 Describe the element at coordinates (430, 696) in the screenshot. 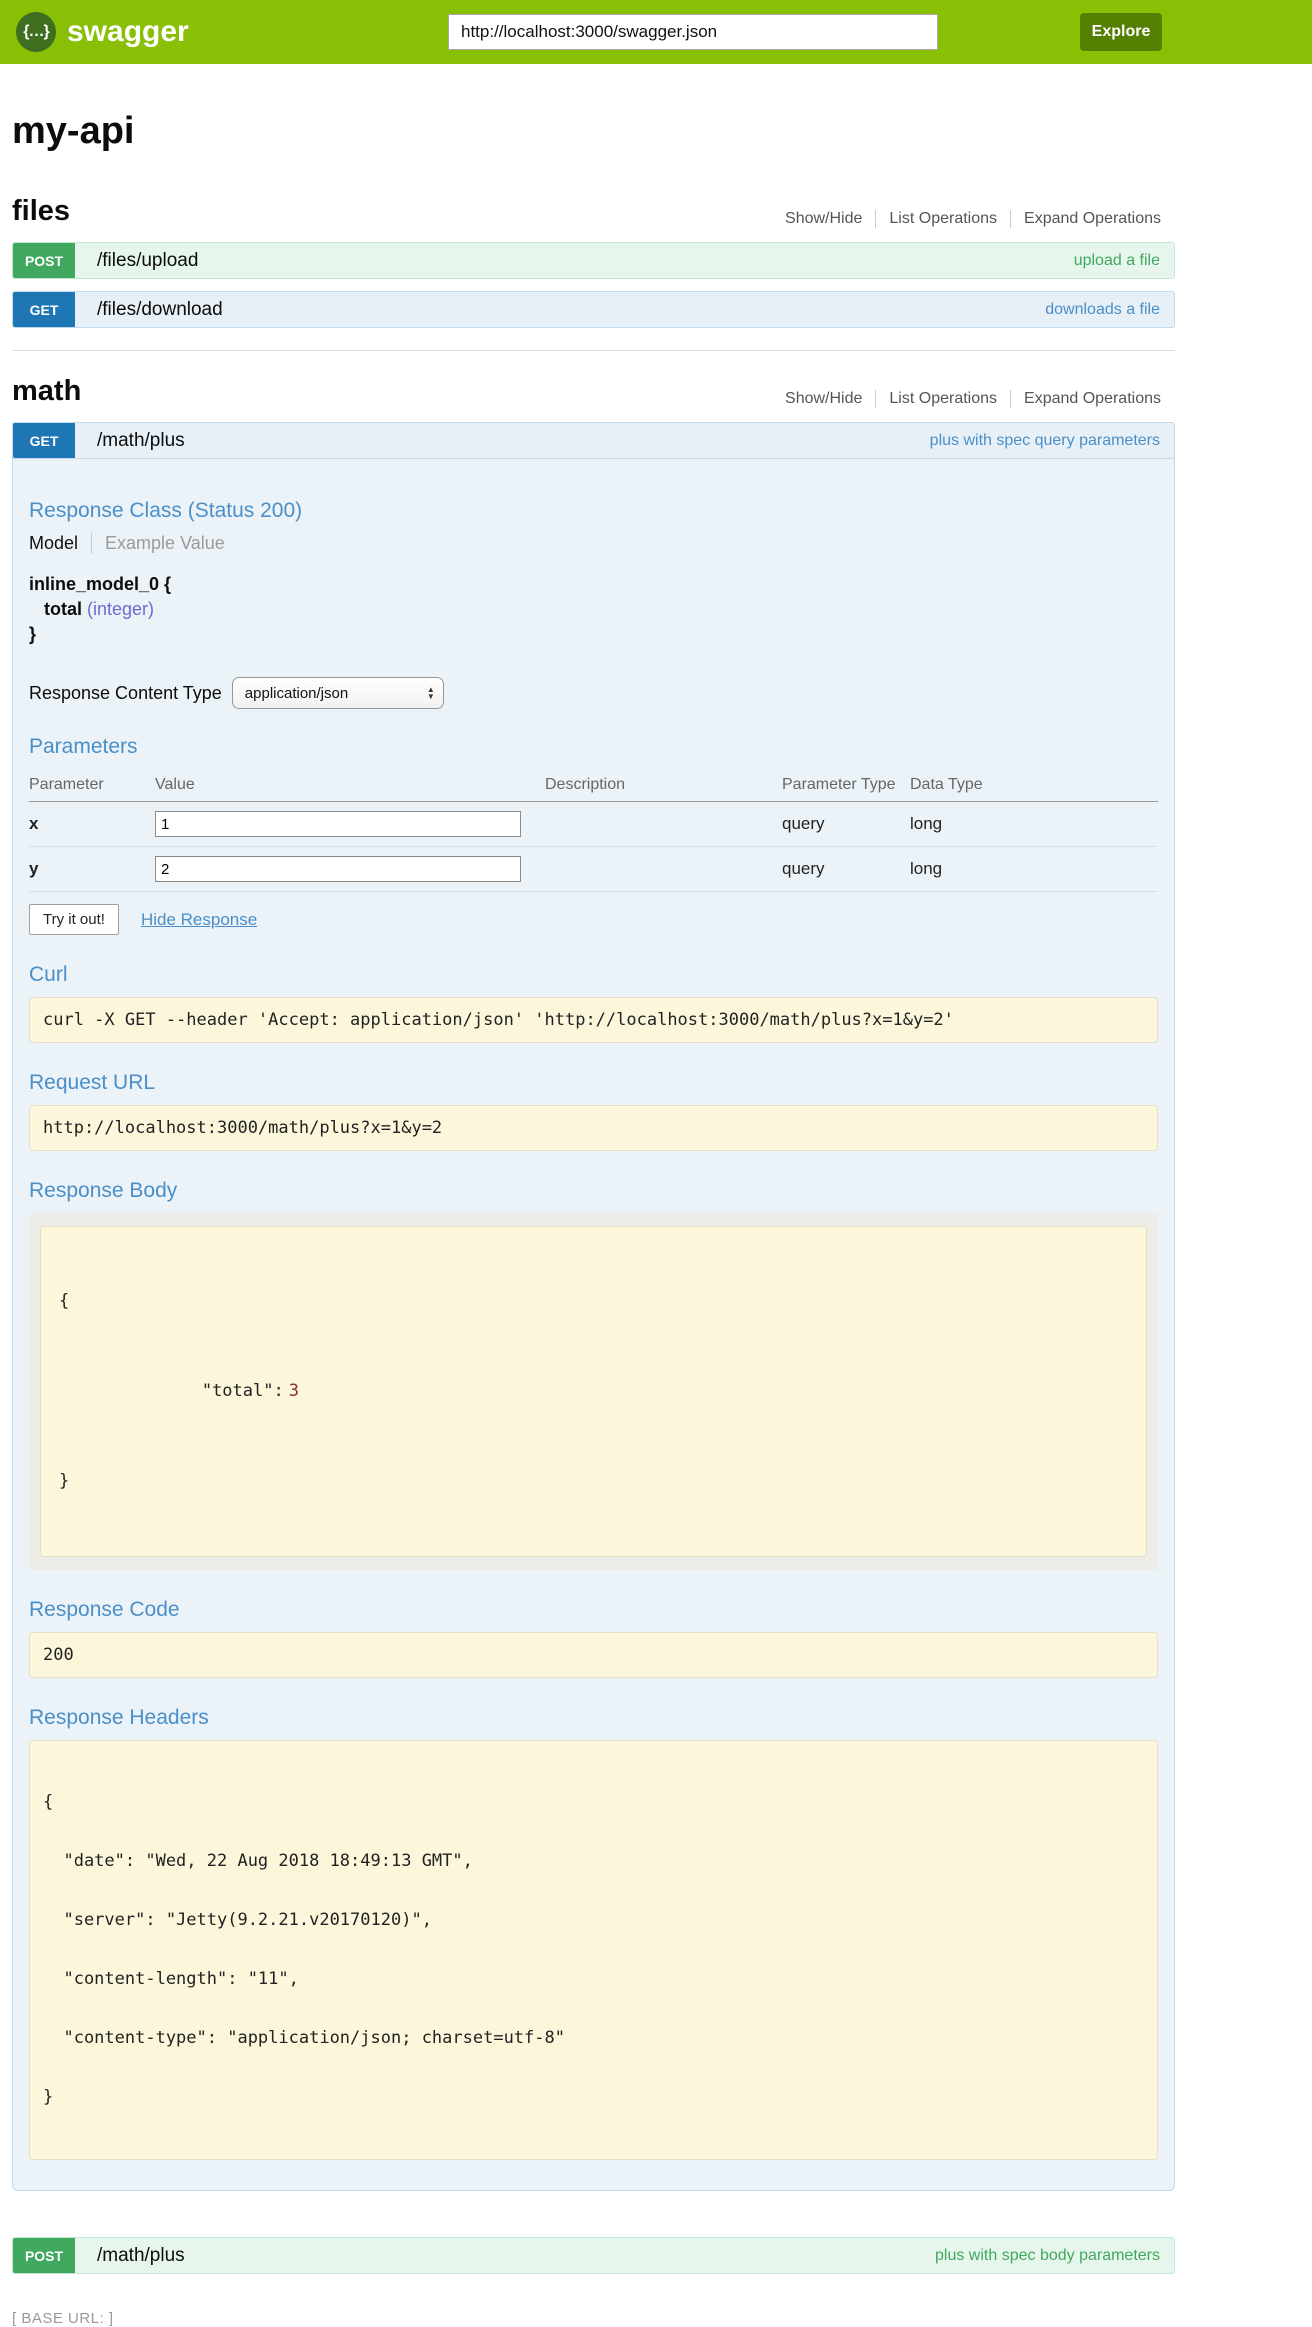

I see `stepper-down-icon: ▼` at that location.